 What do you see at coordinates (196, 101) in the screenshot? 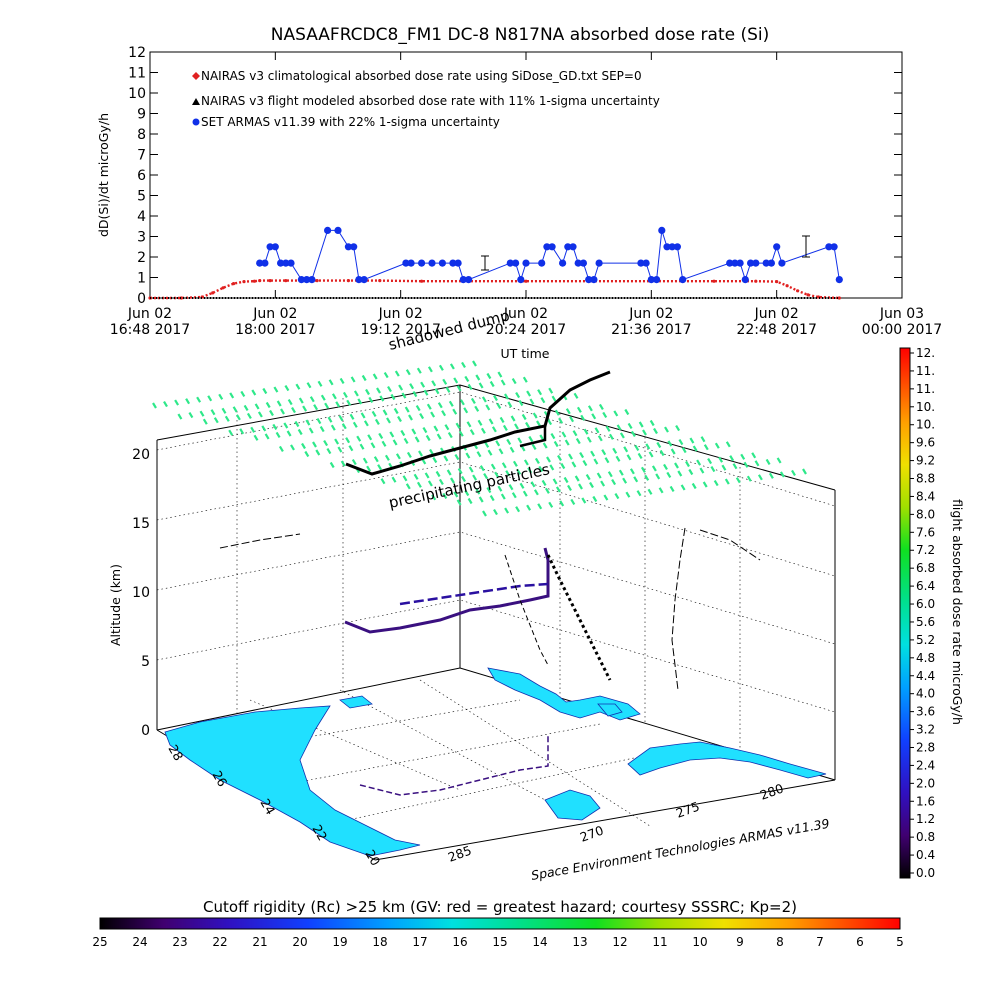
I see `legend-marker-nairas-flight` at bounding box center [196, 101].